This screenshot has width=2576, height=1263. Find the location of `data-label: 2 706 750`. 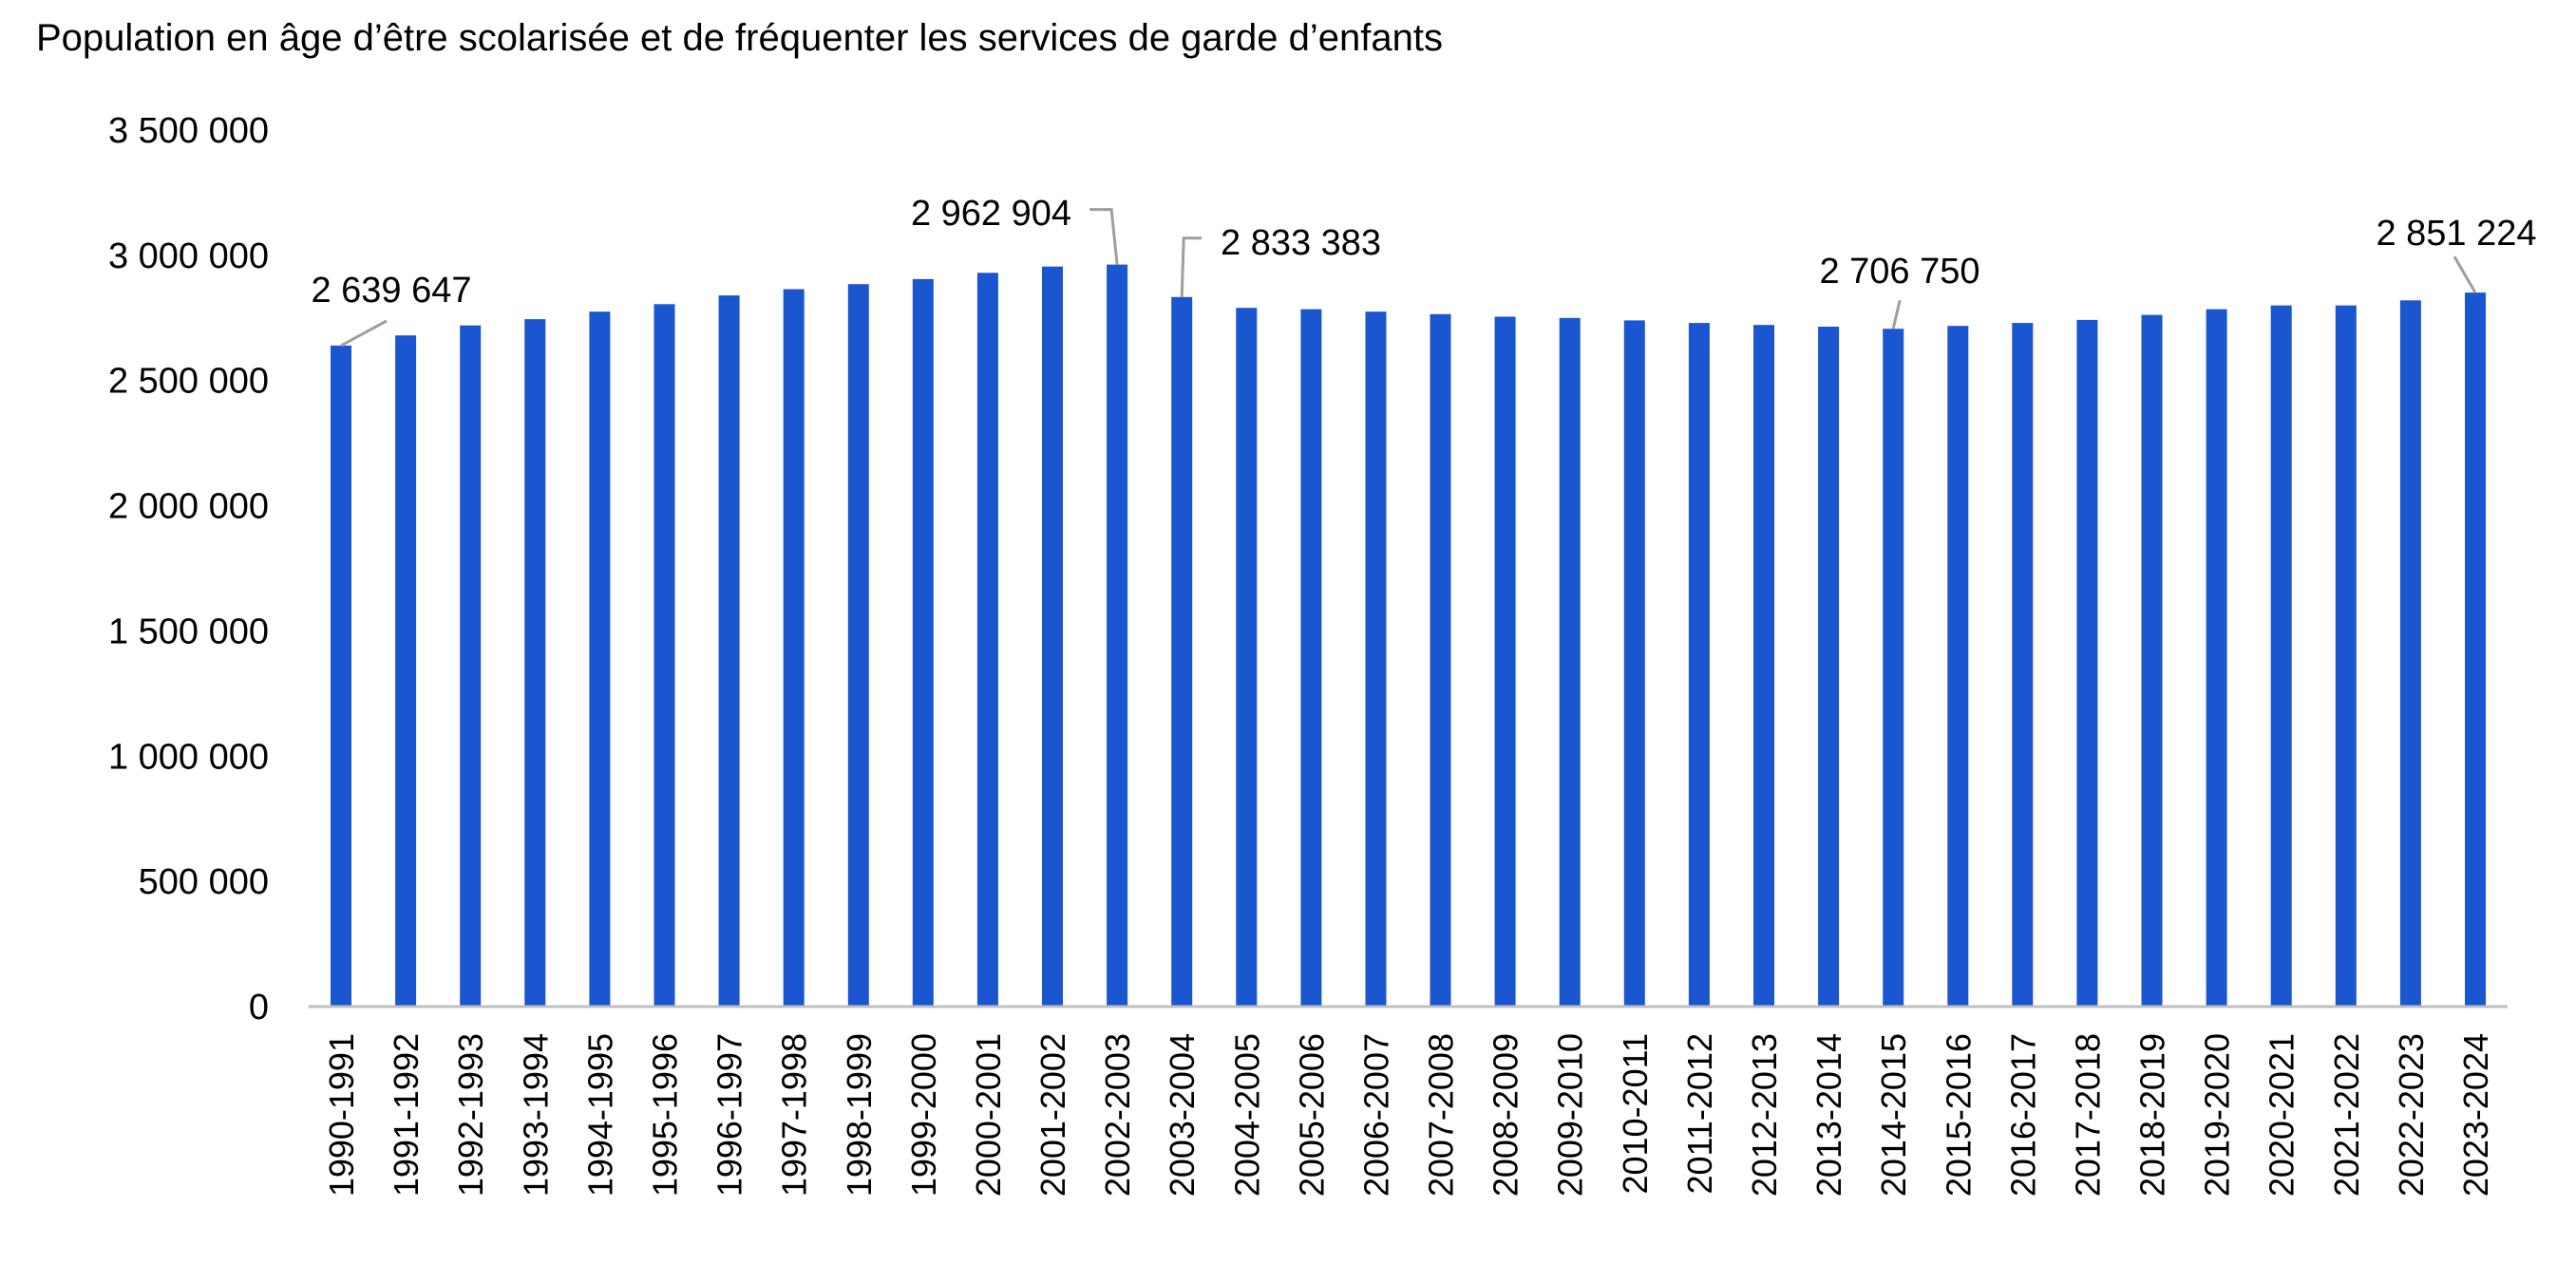

data-label: 2 706 750 is located at coordinates (1899, 272).